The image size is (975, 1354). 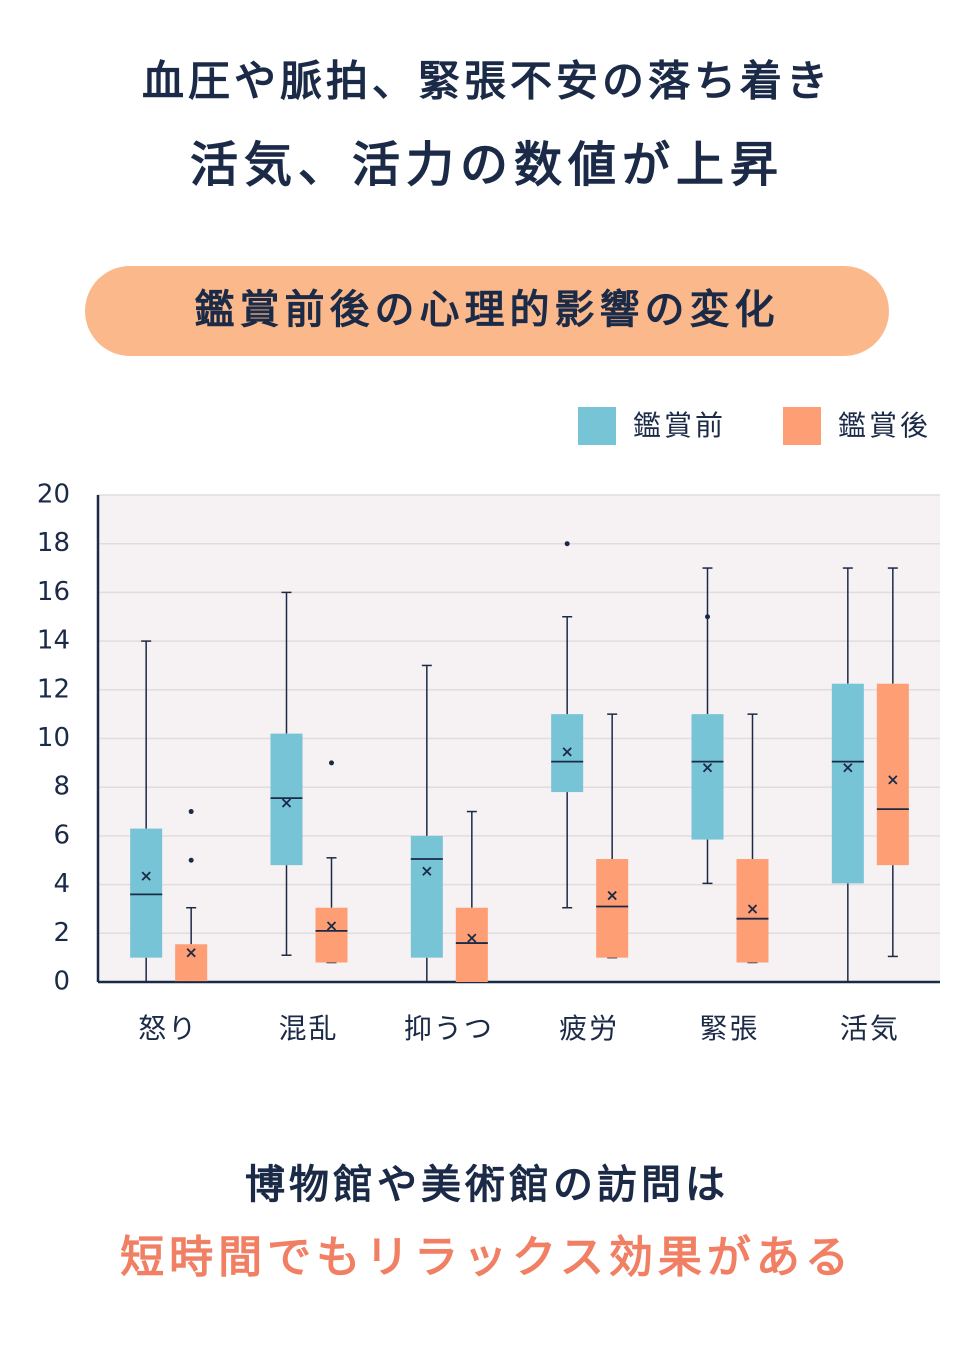 I want to click on y-tick-label: 16, so click(x=53, y=592).